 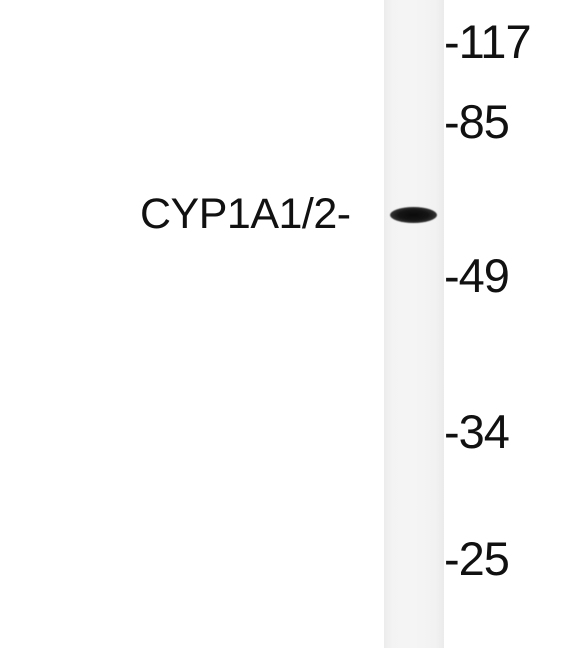 What do you see at coordinates (477, 558) in the screenshot?
I see `marker-25: -25` at bounding box center [477, 558].